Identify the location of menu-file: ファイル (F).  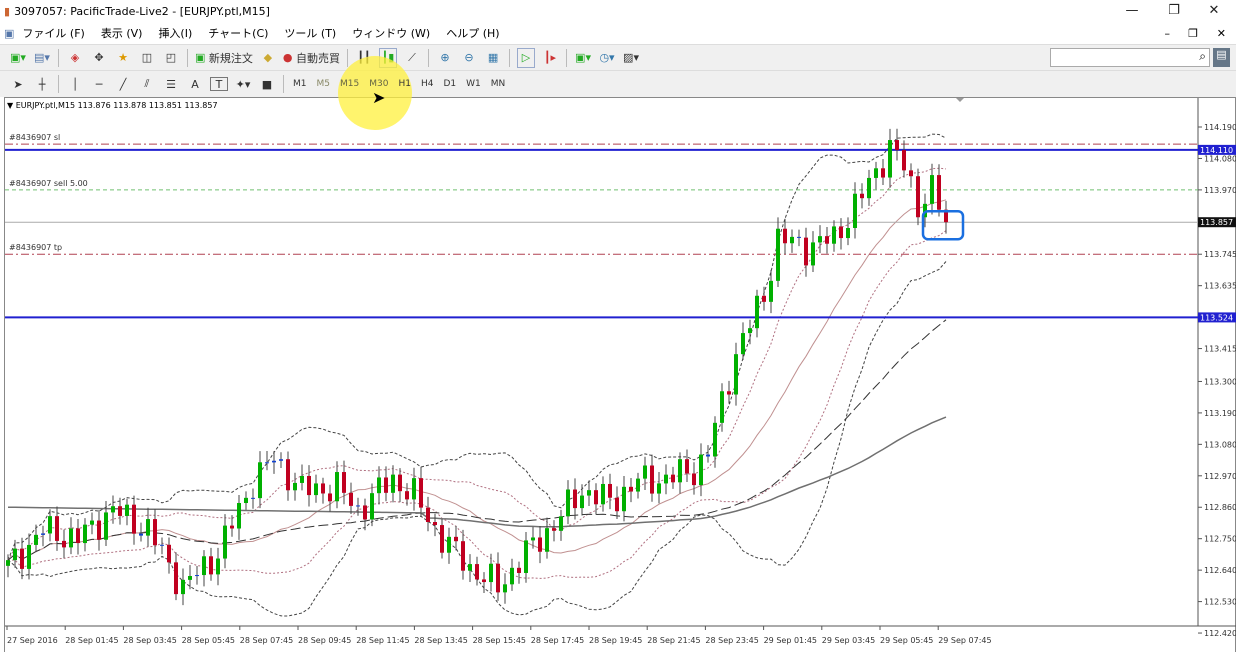
(53, 33).